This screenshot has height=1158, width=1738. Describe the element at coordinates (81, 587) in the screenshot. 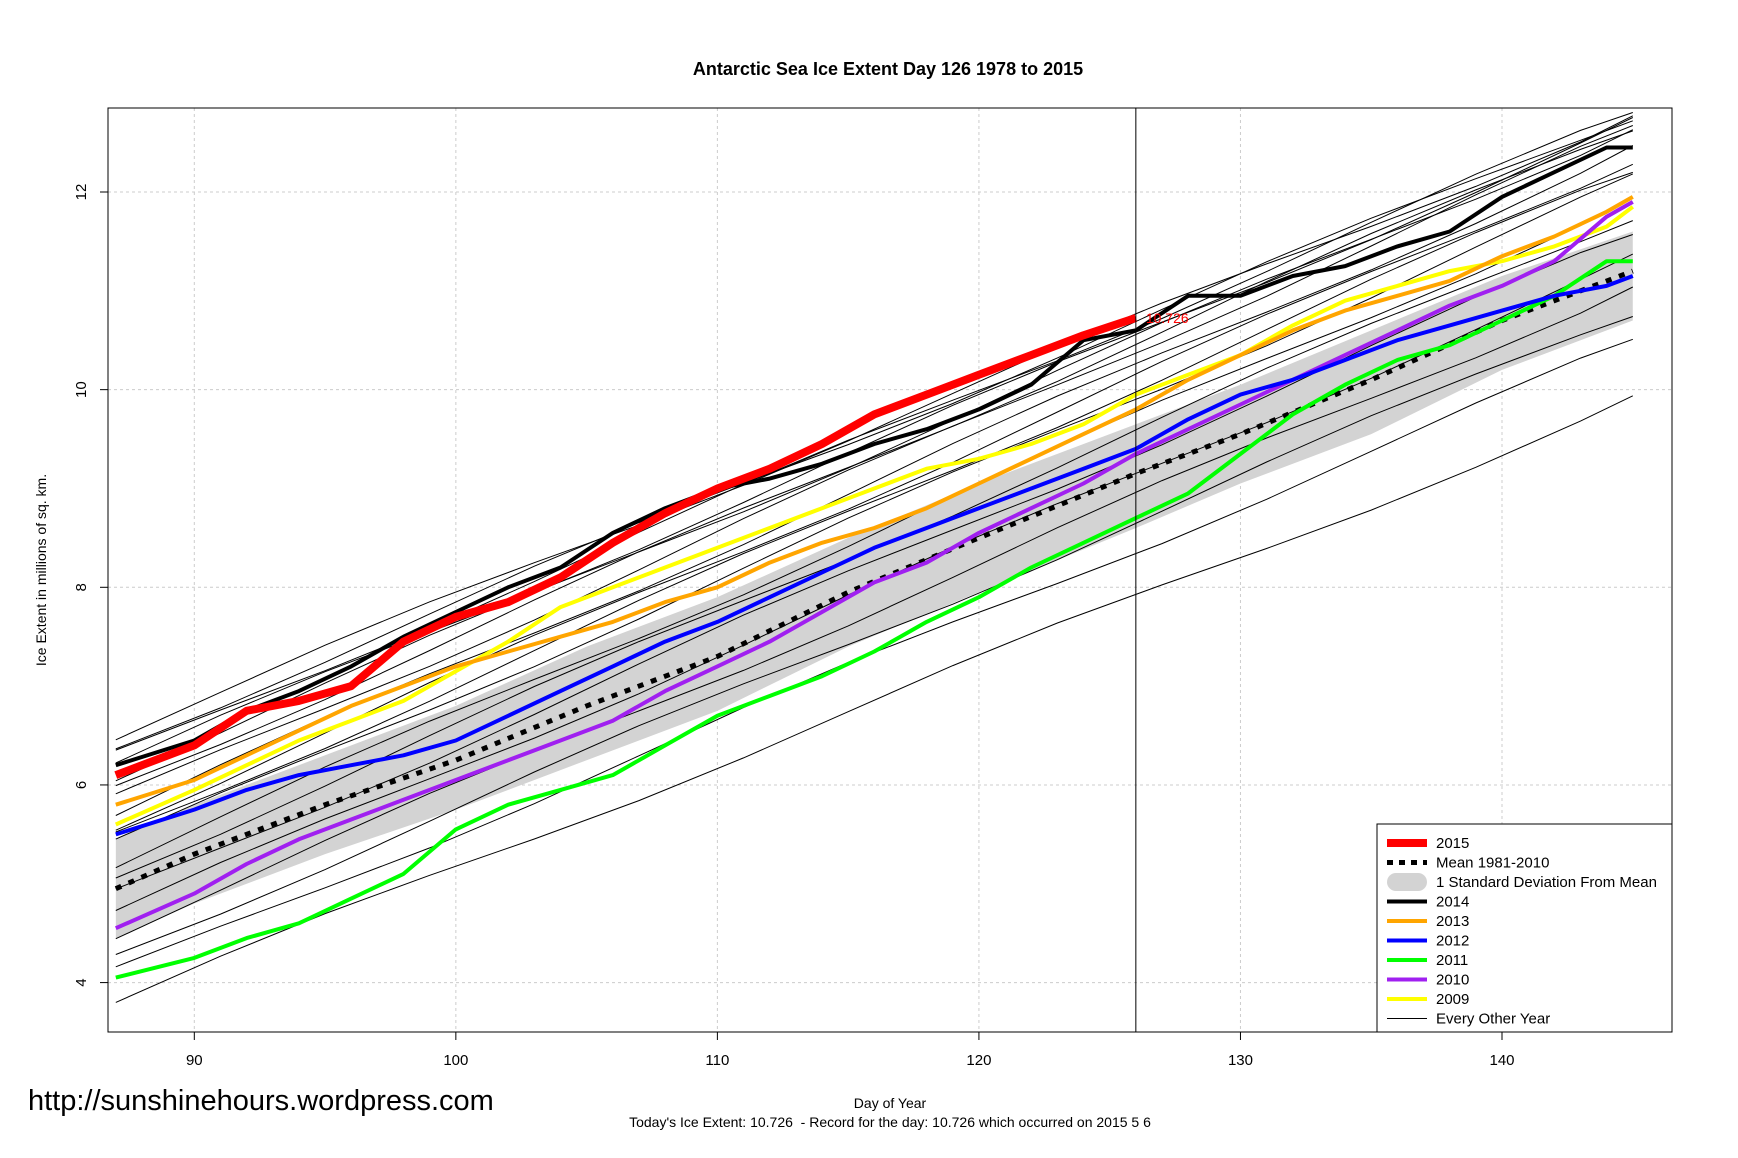

I see `y-tick-label: 8` at that location.